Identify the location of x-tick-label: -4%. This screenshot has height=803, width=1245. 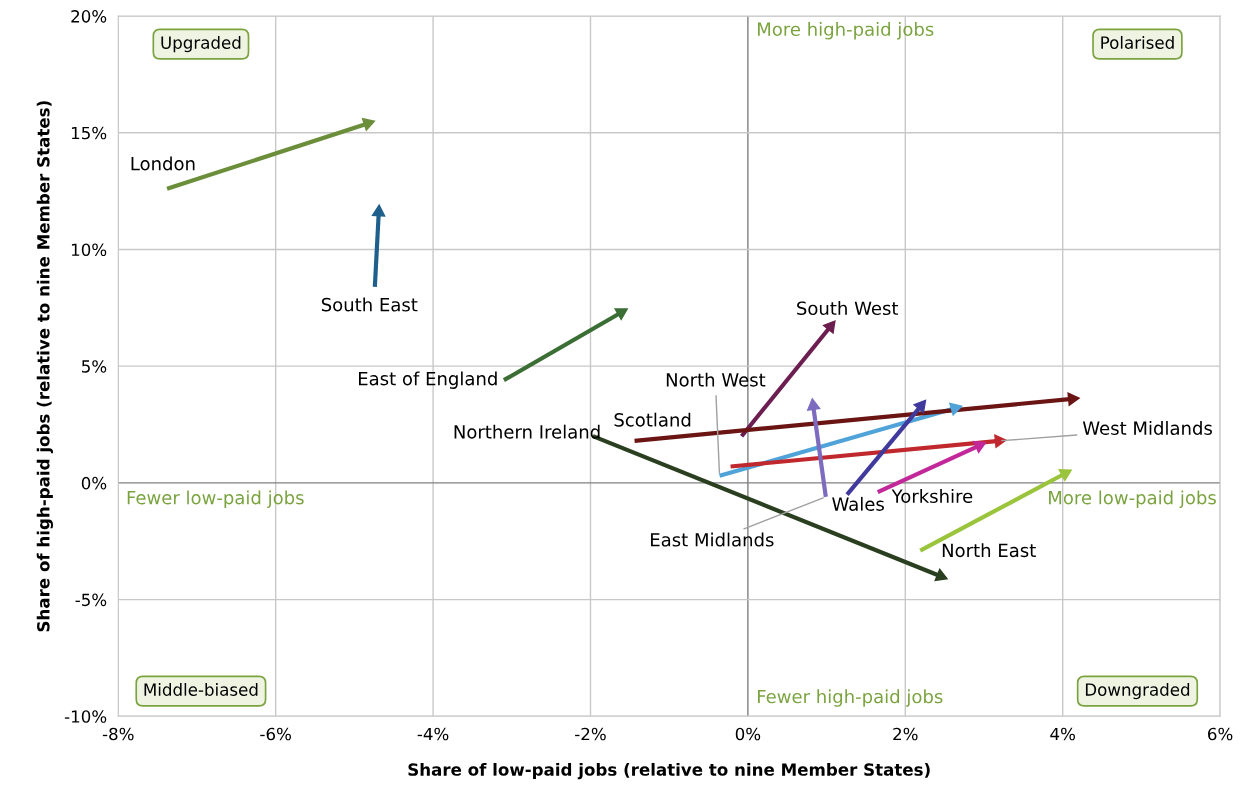
(433, 734).